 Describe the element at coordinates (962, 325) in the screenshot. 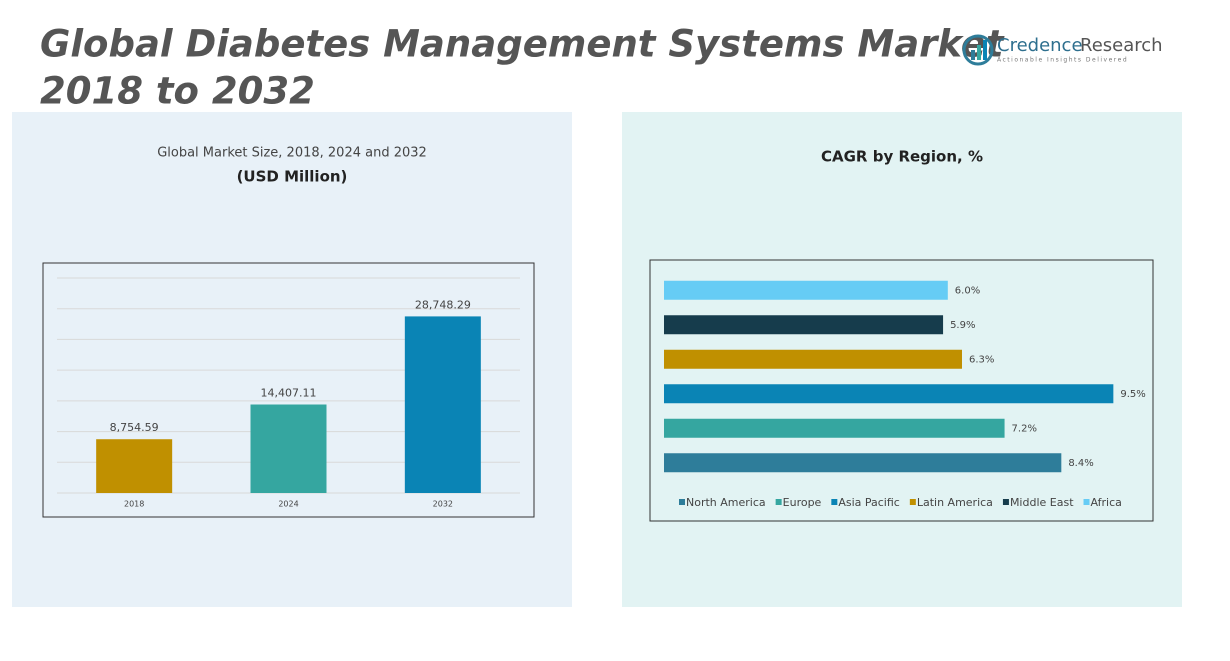

I see `data-label: 5.9%` at that location.